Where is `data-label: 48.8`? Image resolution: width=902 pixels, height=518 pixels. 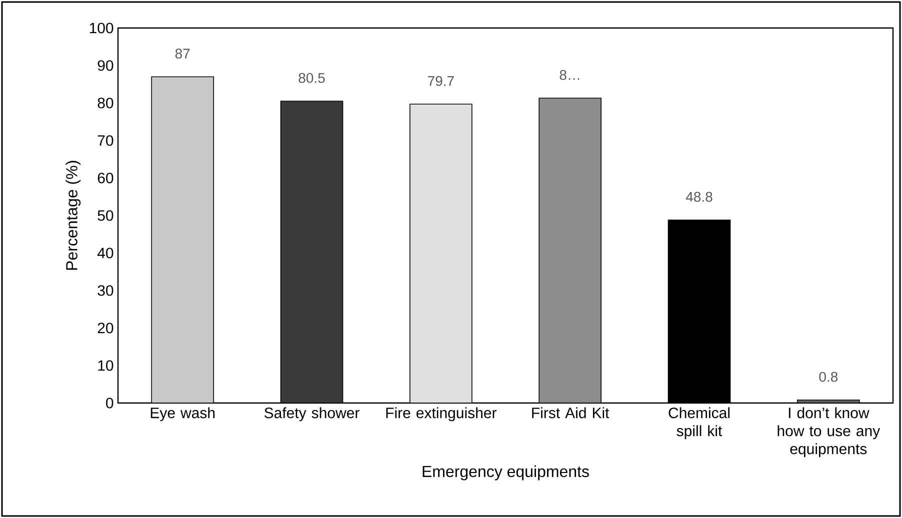
data-label: 48.8 is located at coordinates (699, 197).